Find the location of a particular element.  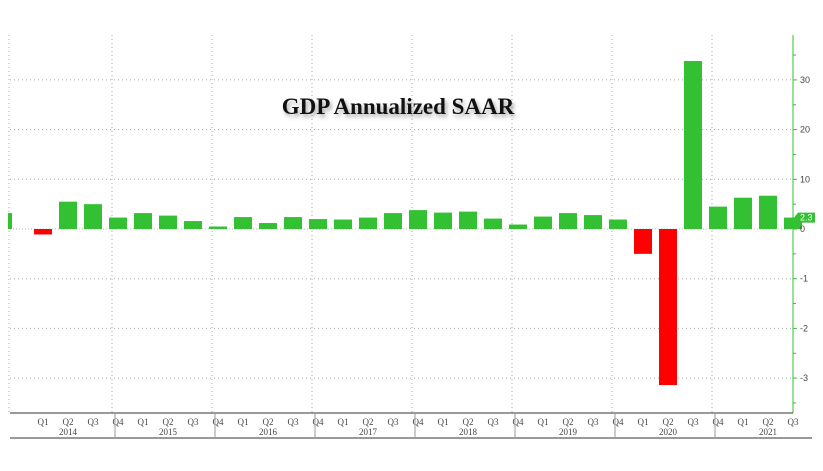

x-year-label: 2017 is located at coordinates (368, 432).